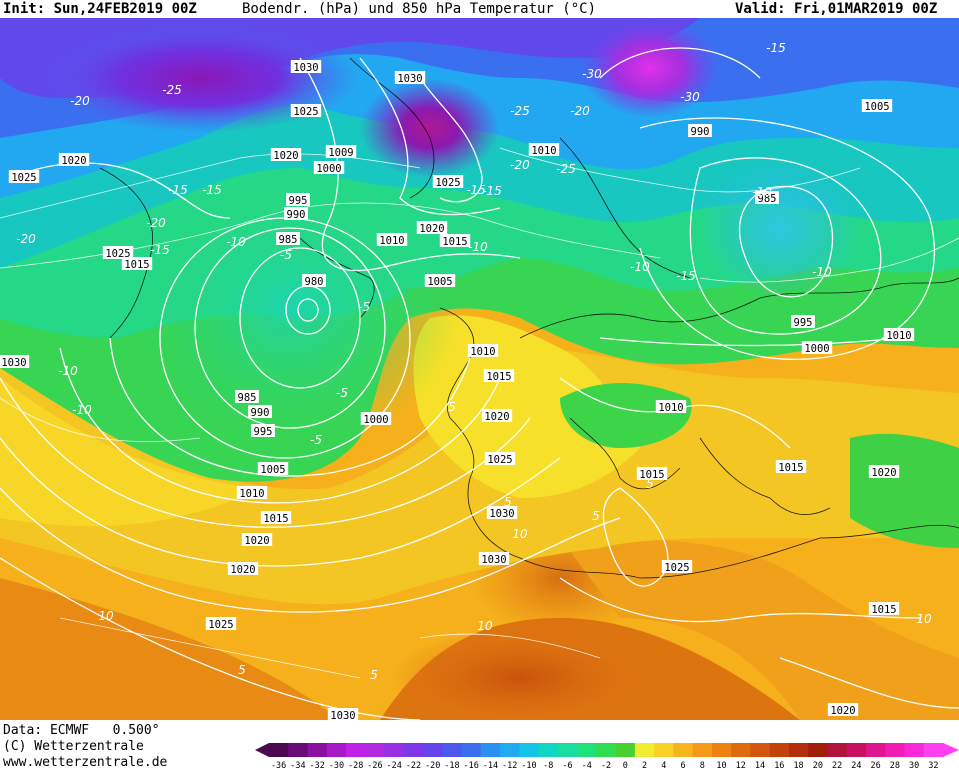 The height and width of the screenshot is (770, 959). What do you see at coordinates (760, 765) in the screenshot?
I see `colorbar-tick-label: 14` at bounding box center [760, 765].